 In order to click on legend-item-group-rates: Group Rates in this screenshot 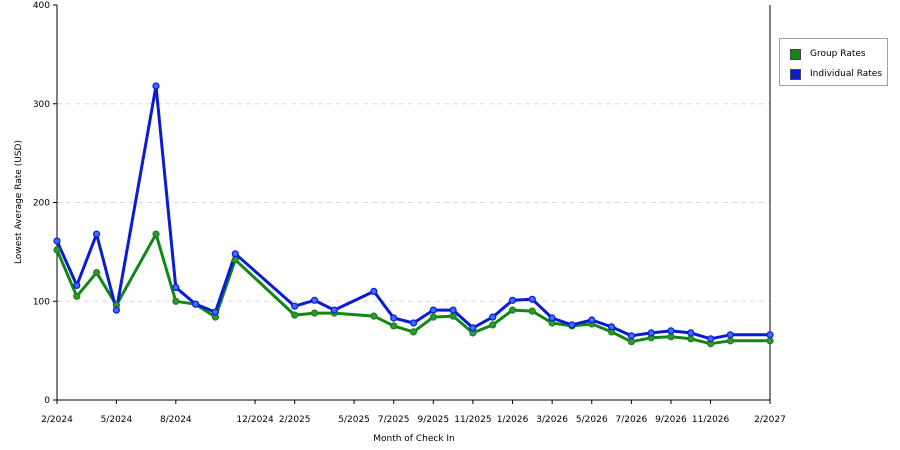, I will do `click(828, 54)`.